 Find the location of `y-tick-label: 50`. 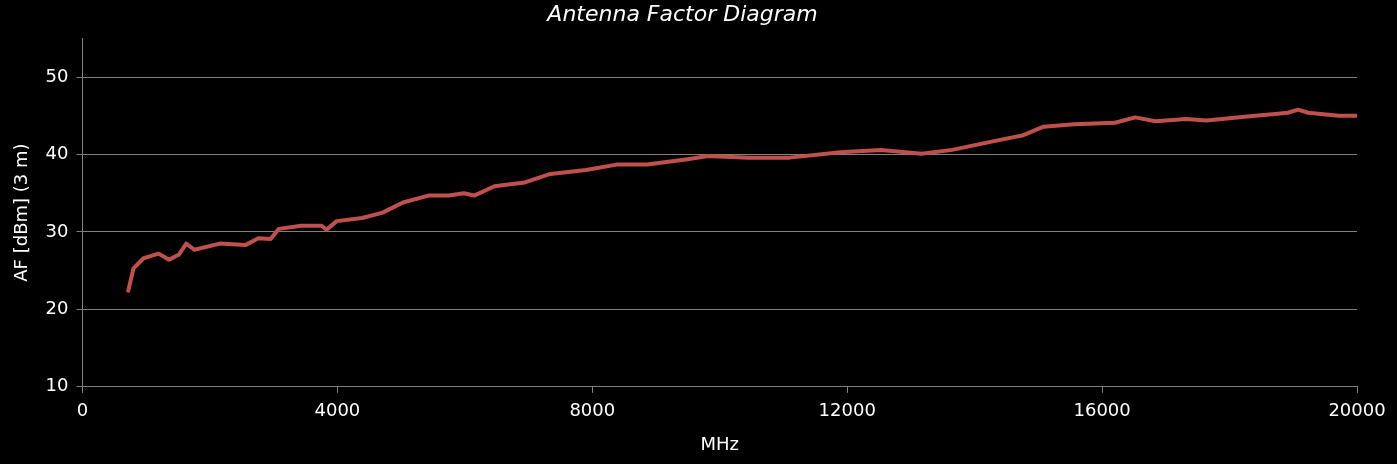

y-tick-label: 50 is located at coordinates (57, 75).